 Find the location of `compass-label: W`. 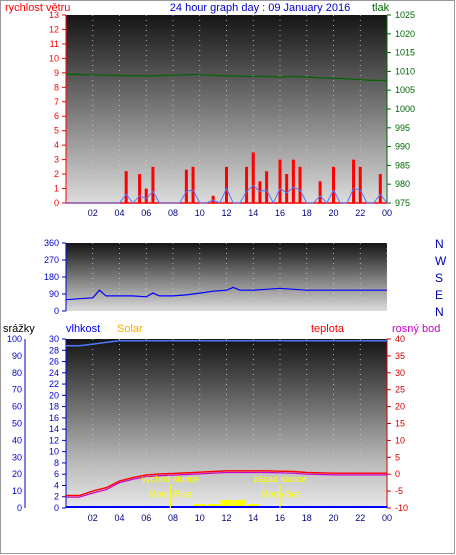

compass-label: W is located at coordinates (441, 261).